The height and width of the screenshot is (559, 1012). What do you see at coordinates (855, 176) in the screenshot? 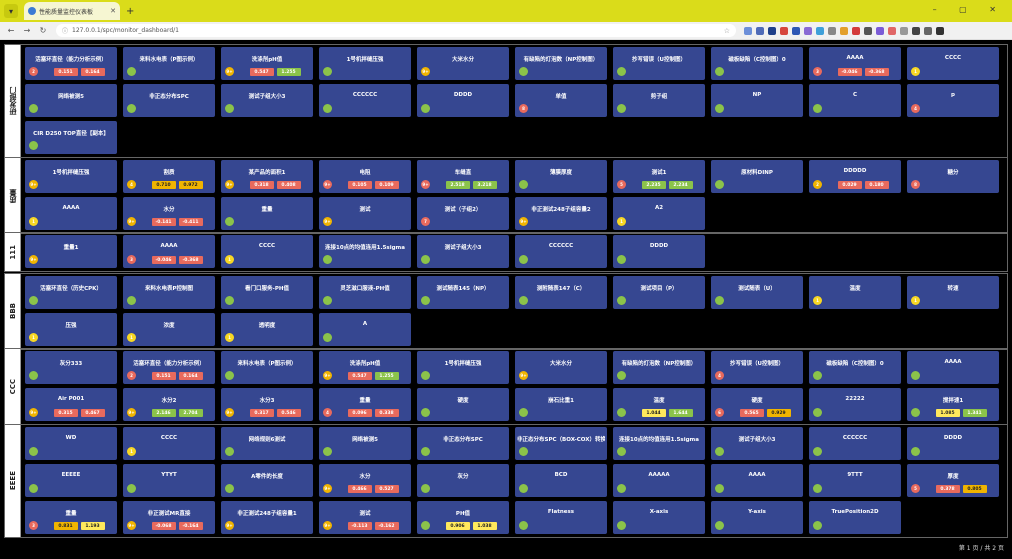
I see `monitor-card: DDDDD 2 0.029 0.180` at bounding box center [855, 176].